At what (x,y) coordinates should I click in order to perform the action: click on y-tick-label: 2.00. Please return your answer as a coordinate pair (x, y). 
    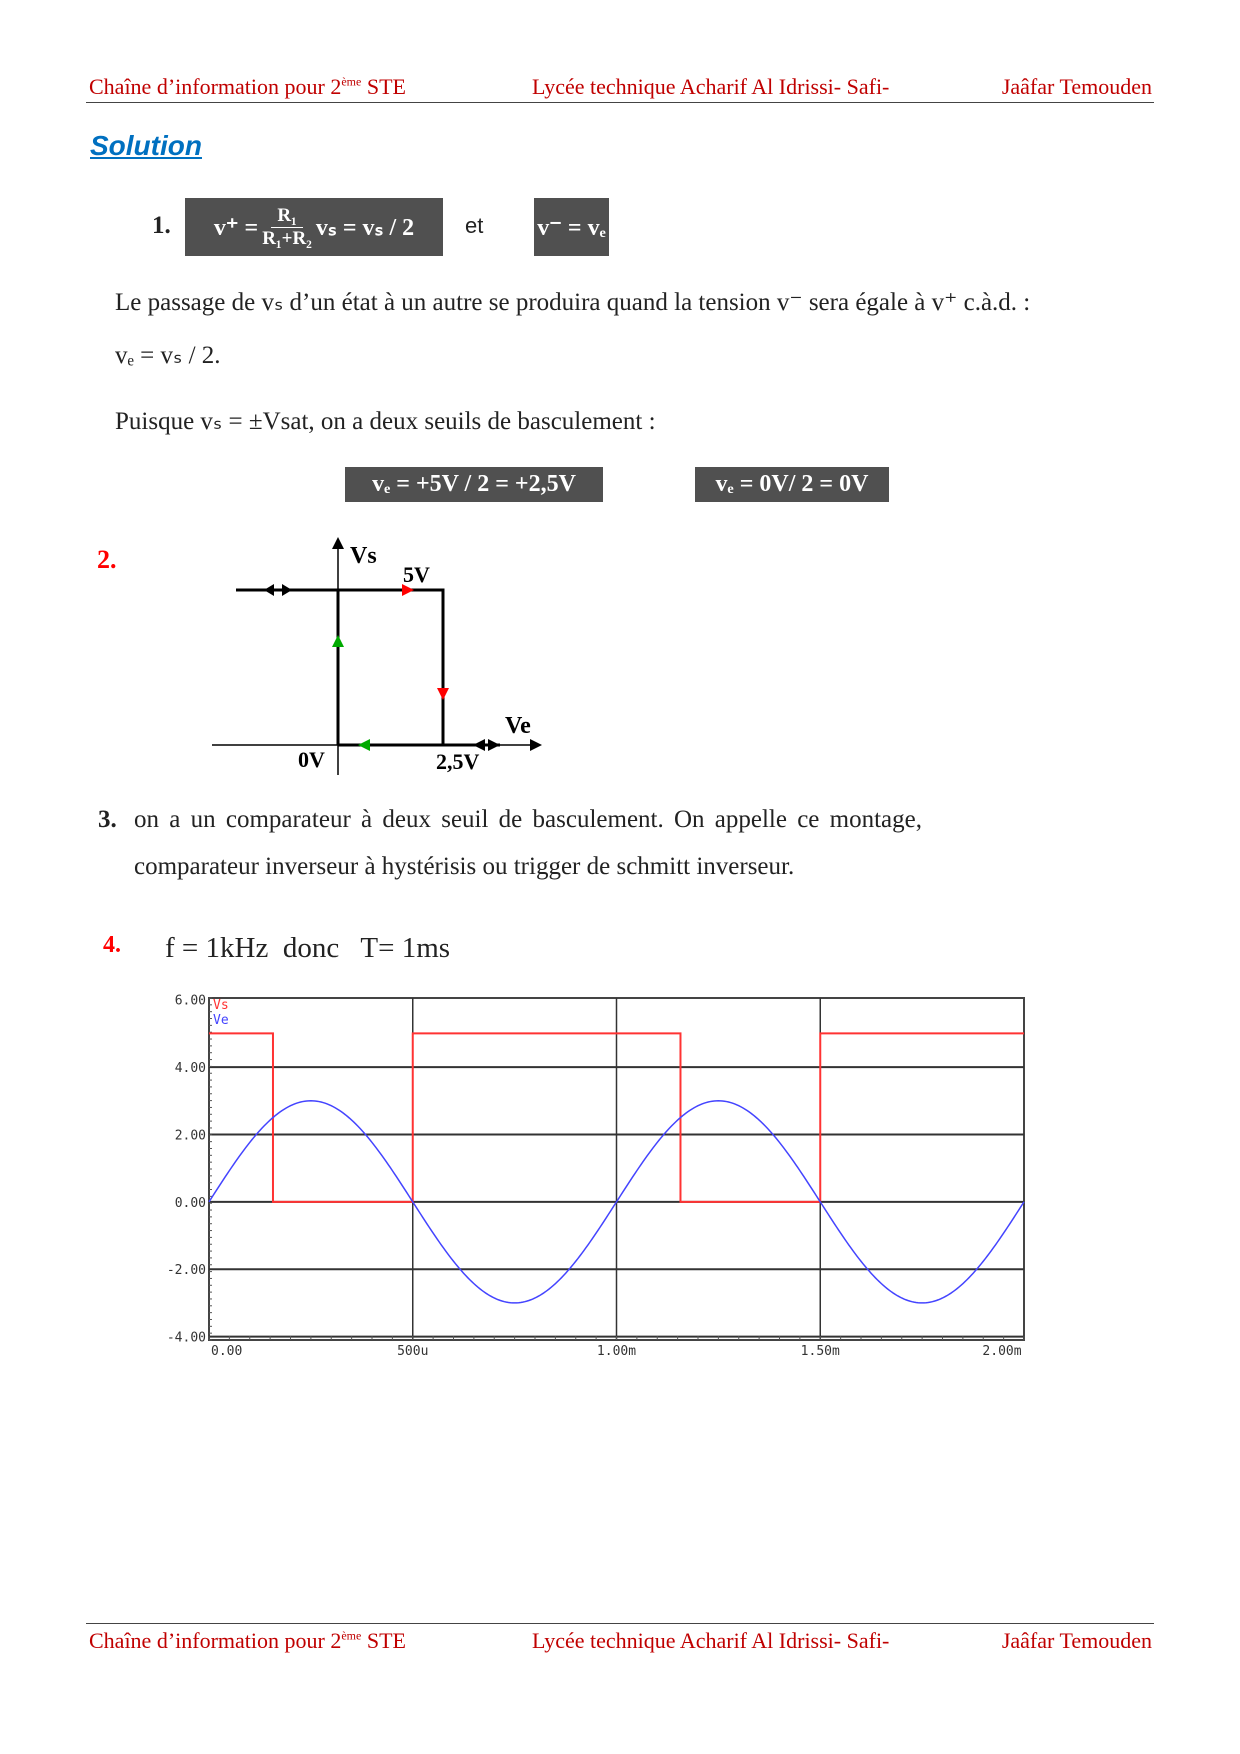
    Looking at the image, I should click on (190, 1135).